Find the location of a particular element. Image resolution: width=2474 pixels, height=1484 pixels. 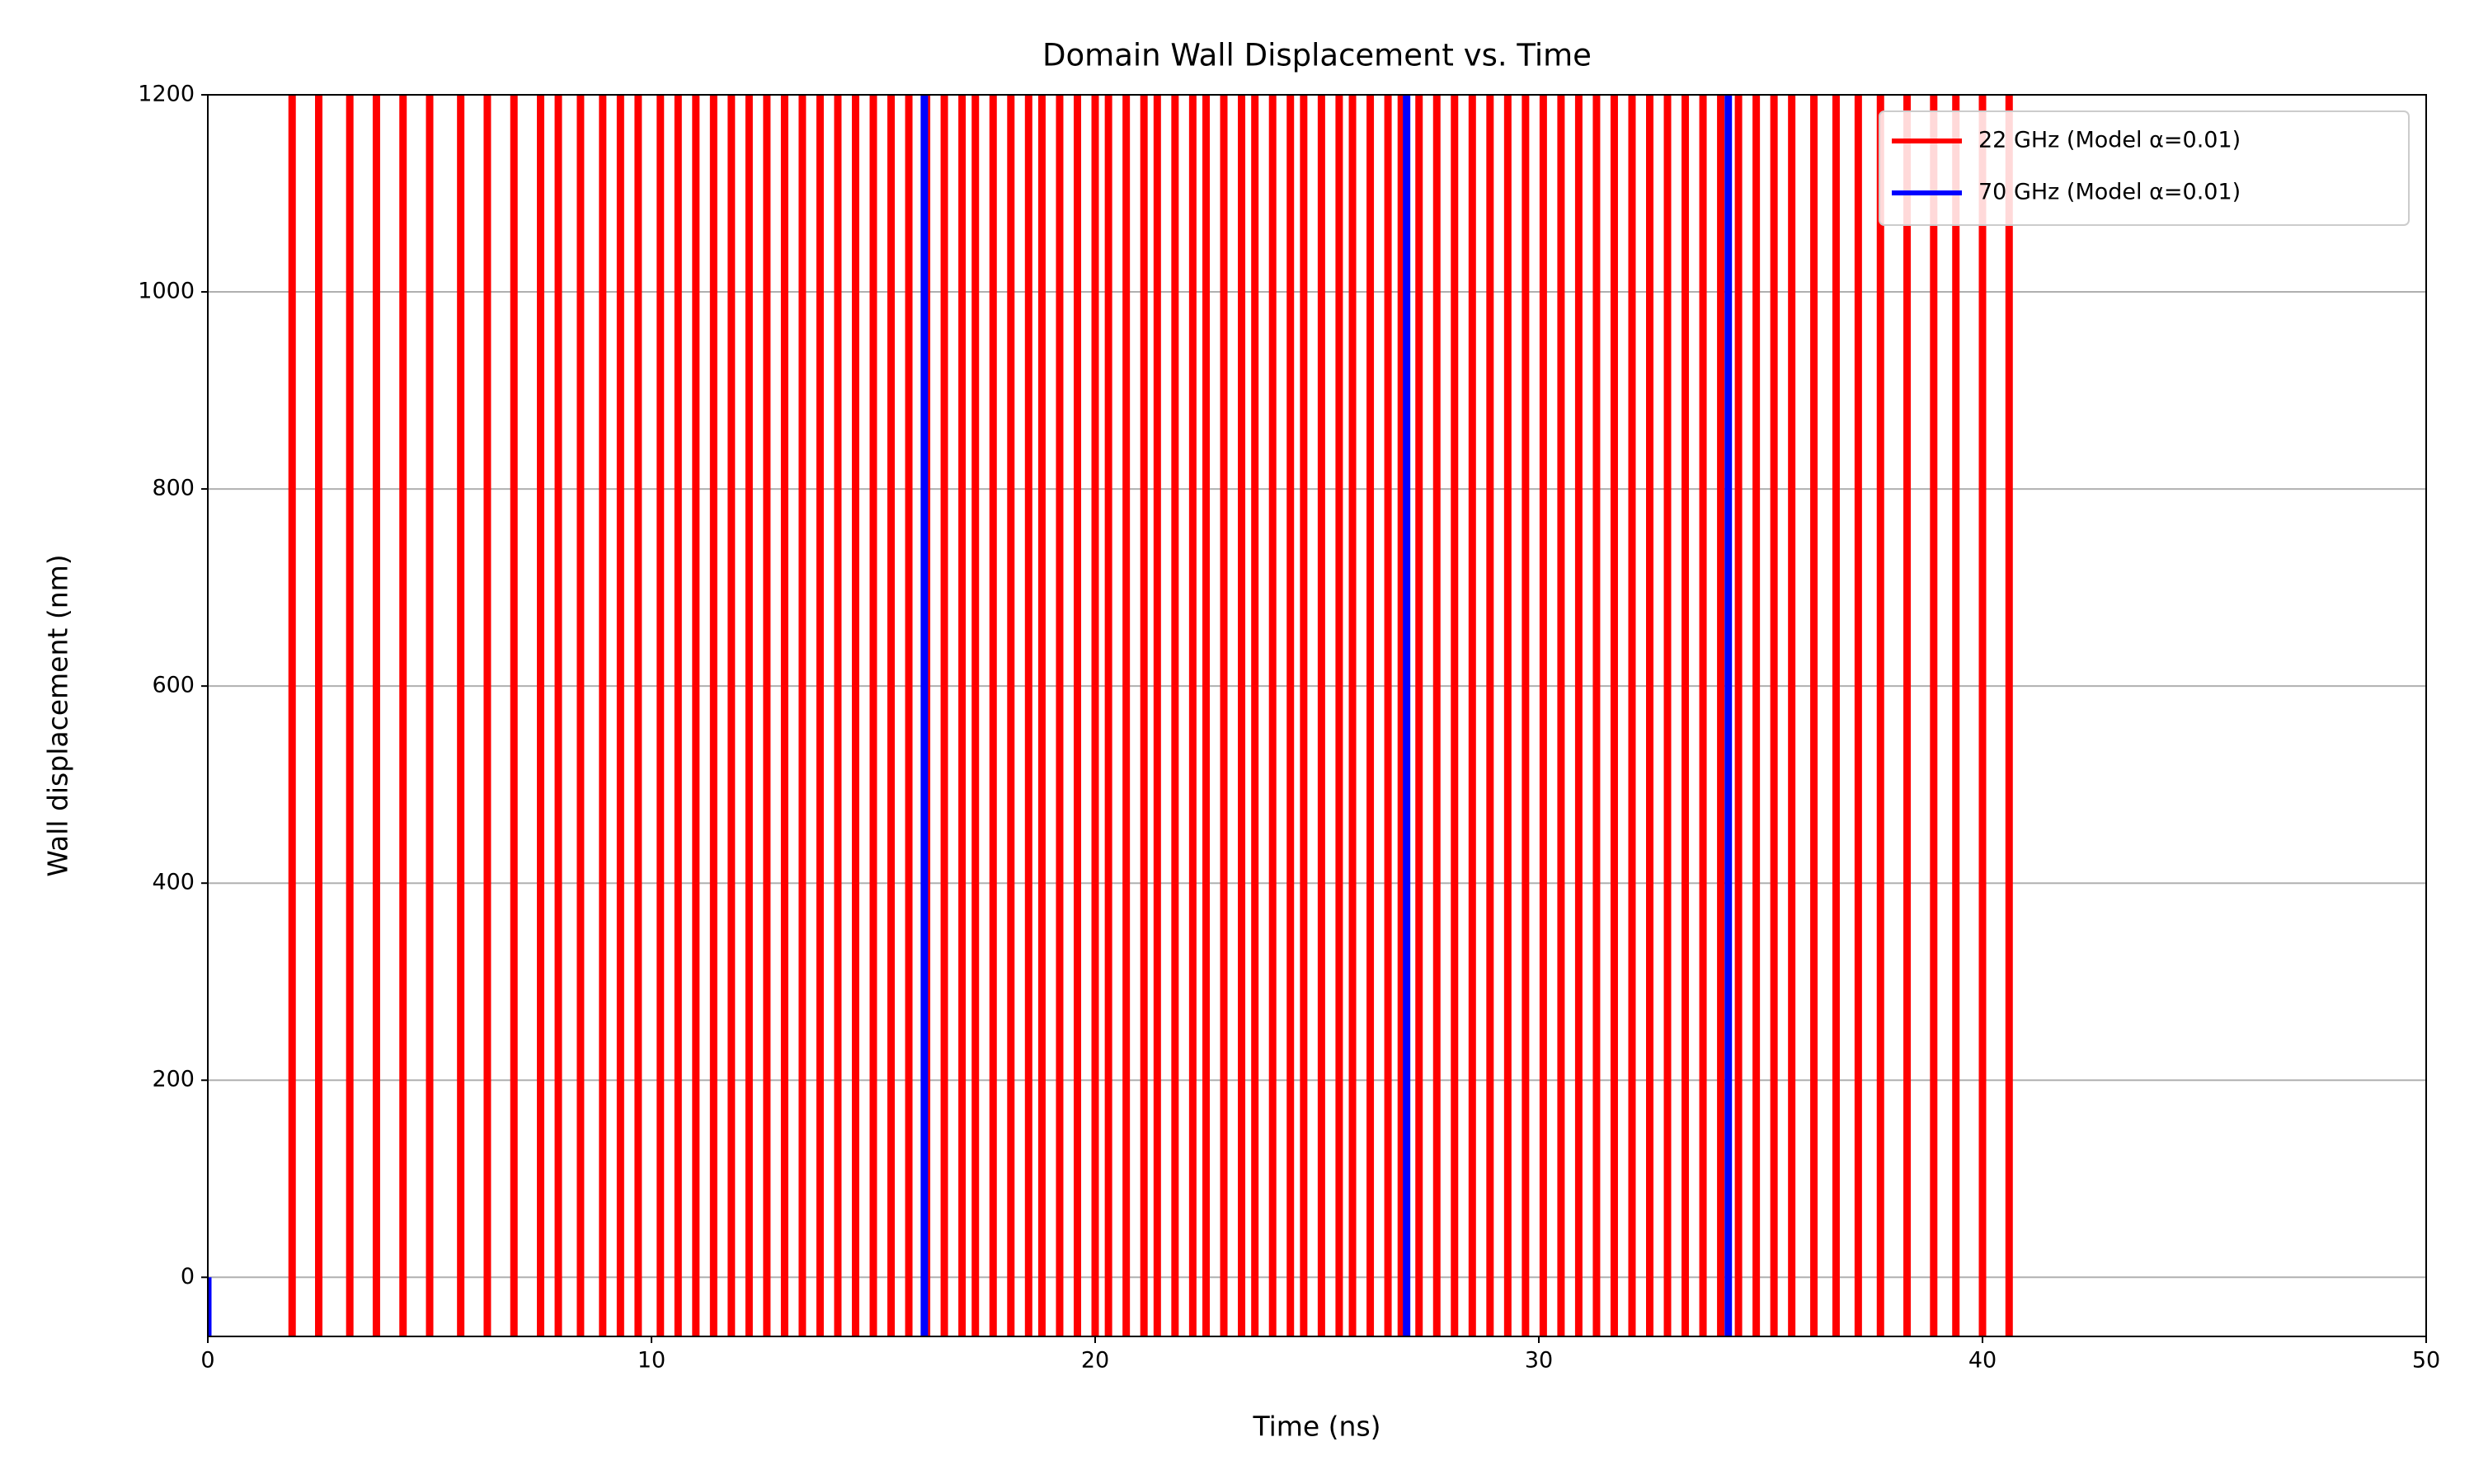

y-tick-label: 1000 is located at coordinates (166, 291).